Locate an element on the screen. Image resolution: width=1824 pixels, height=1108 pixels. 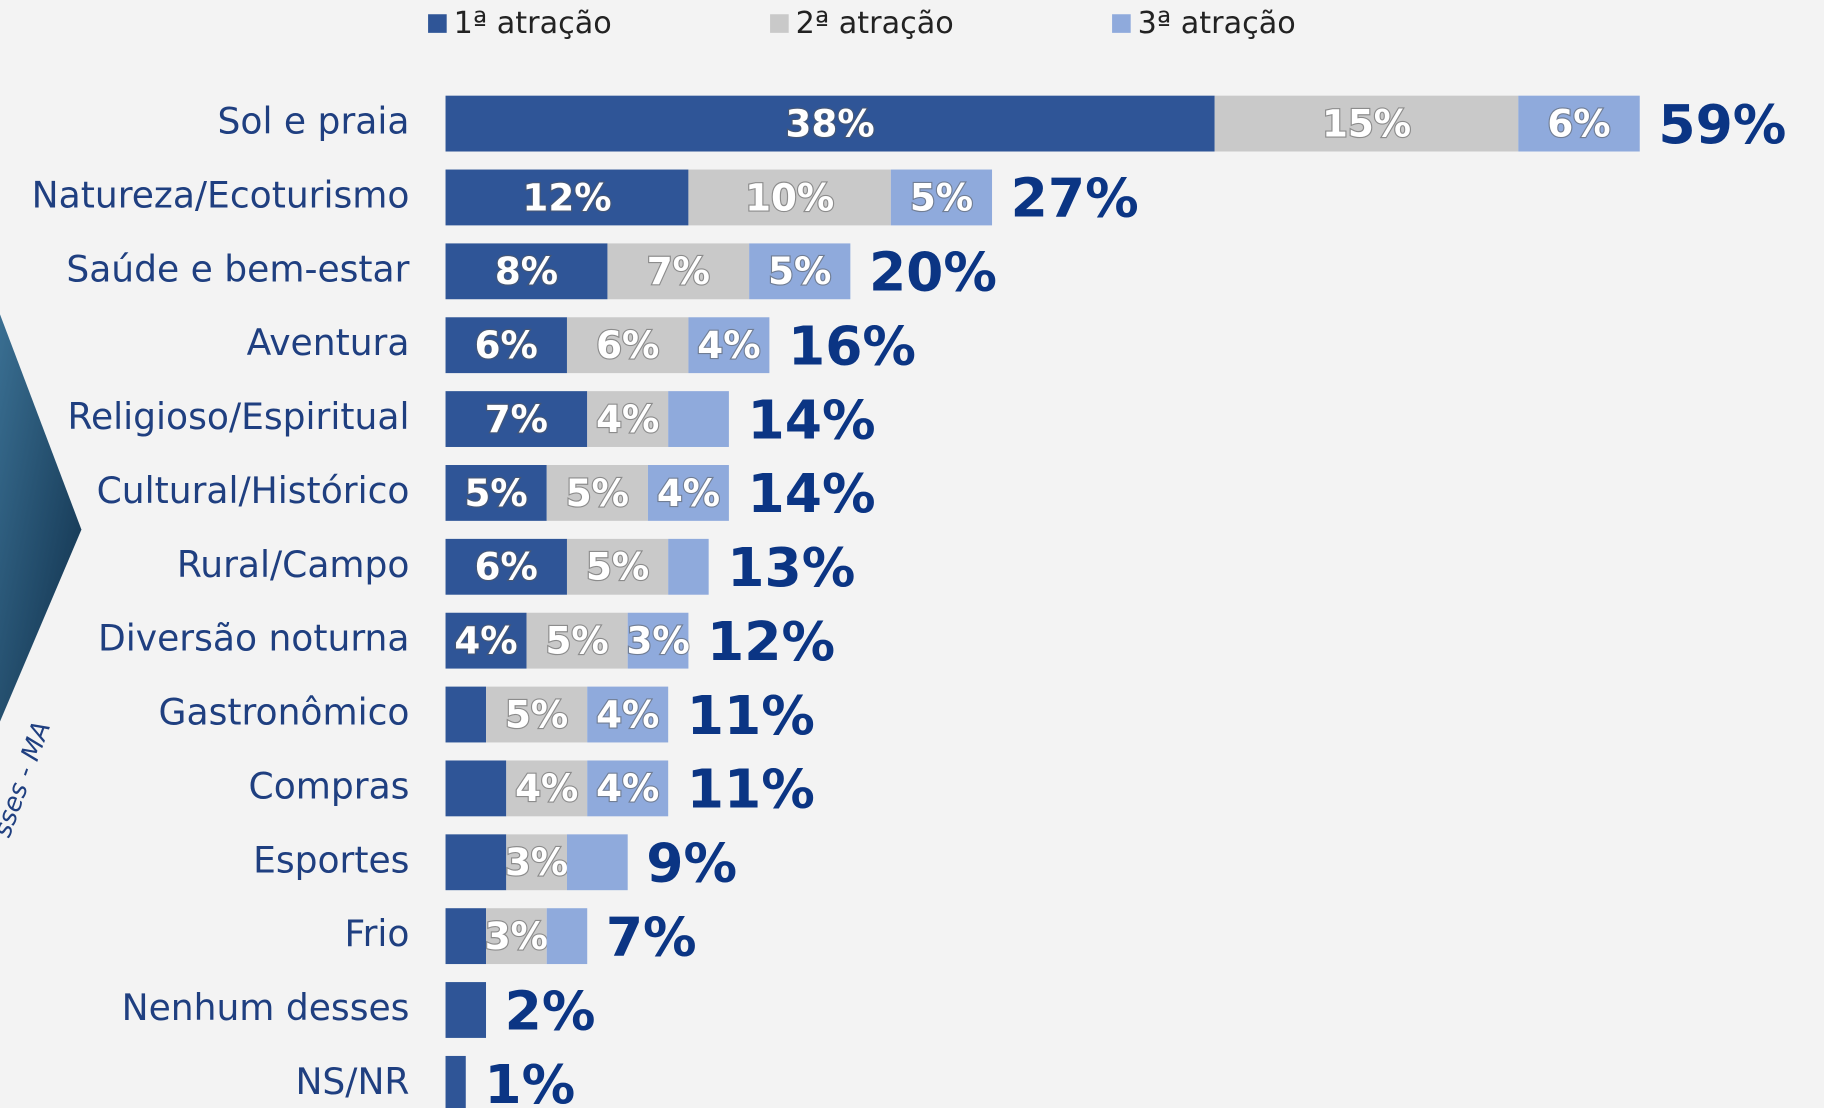
category-label: Frio is located at coordinates (376, 934).